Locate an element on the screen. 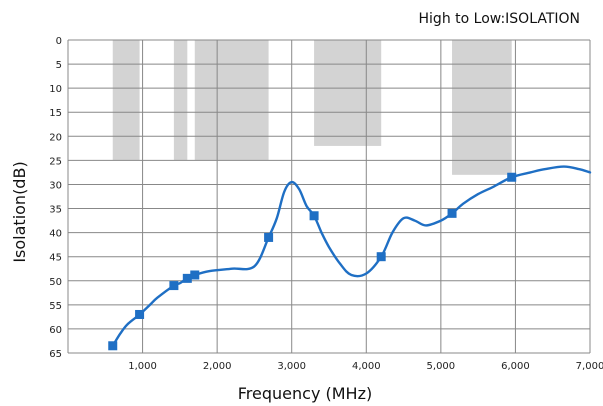 This screenshot has width=603, height=406. x-tick-label: 5,000 is located at coordinates (441, 366).